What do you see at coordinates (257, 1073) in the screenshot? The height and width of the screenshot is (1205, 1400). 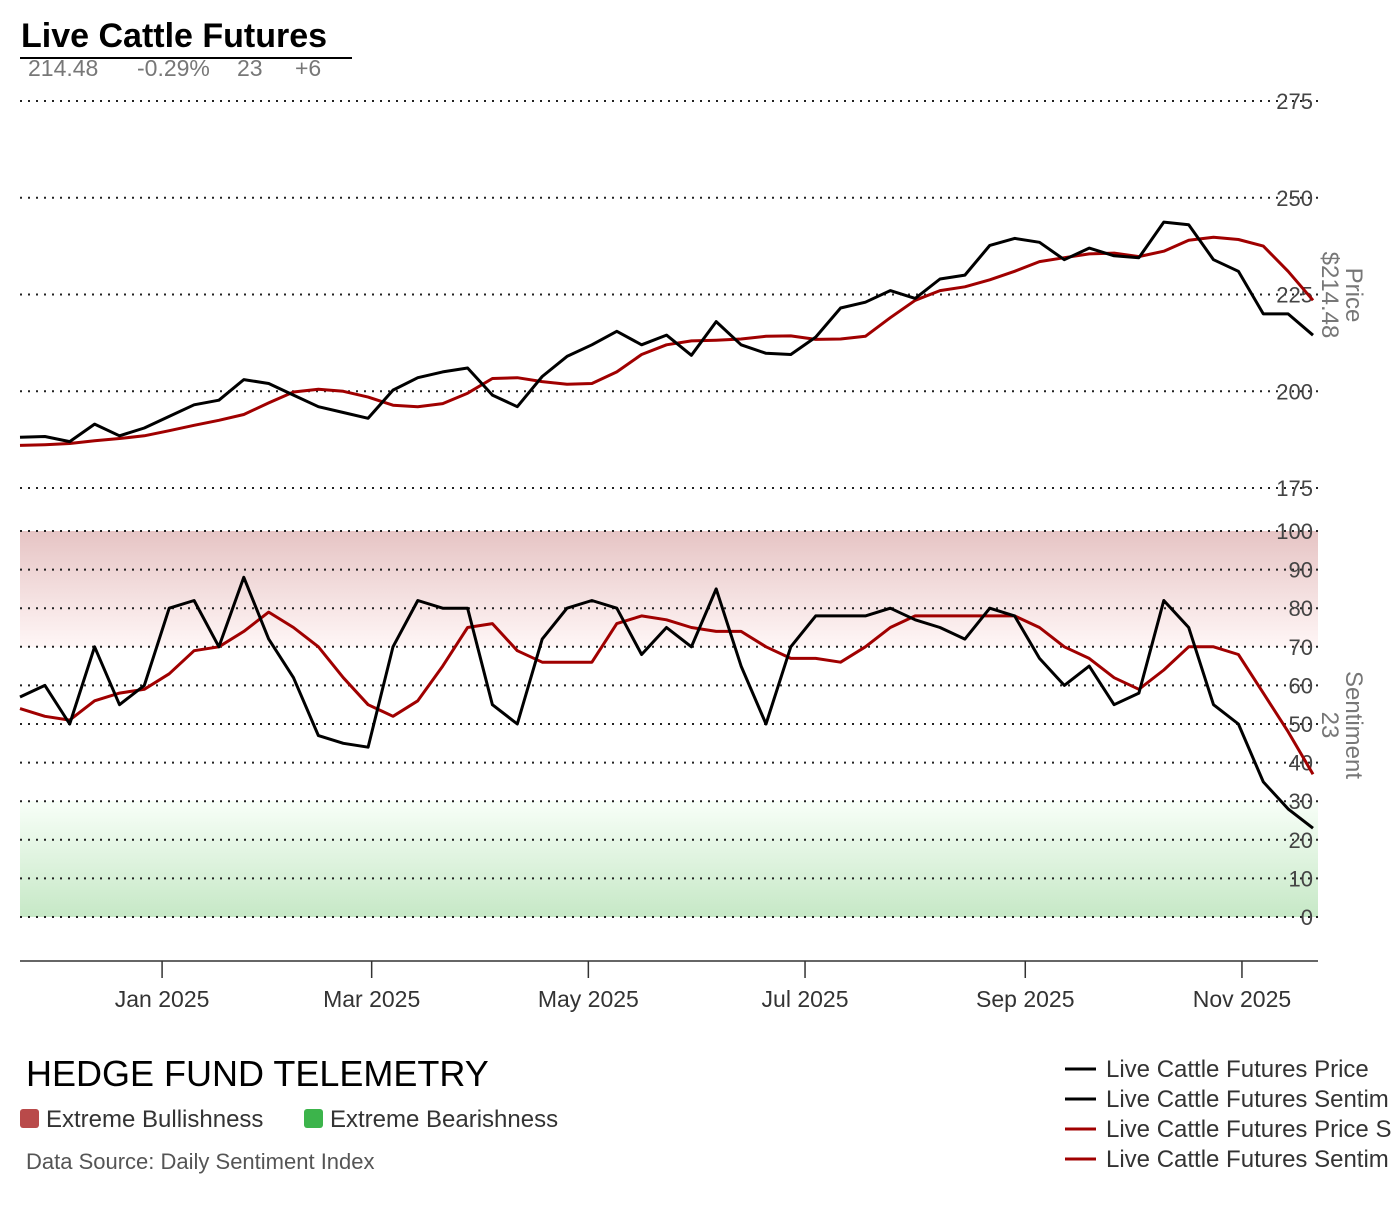 I see `brand: HEDGE FUND TELEMETRY` at bounding box center [257, 1073].